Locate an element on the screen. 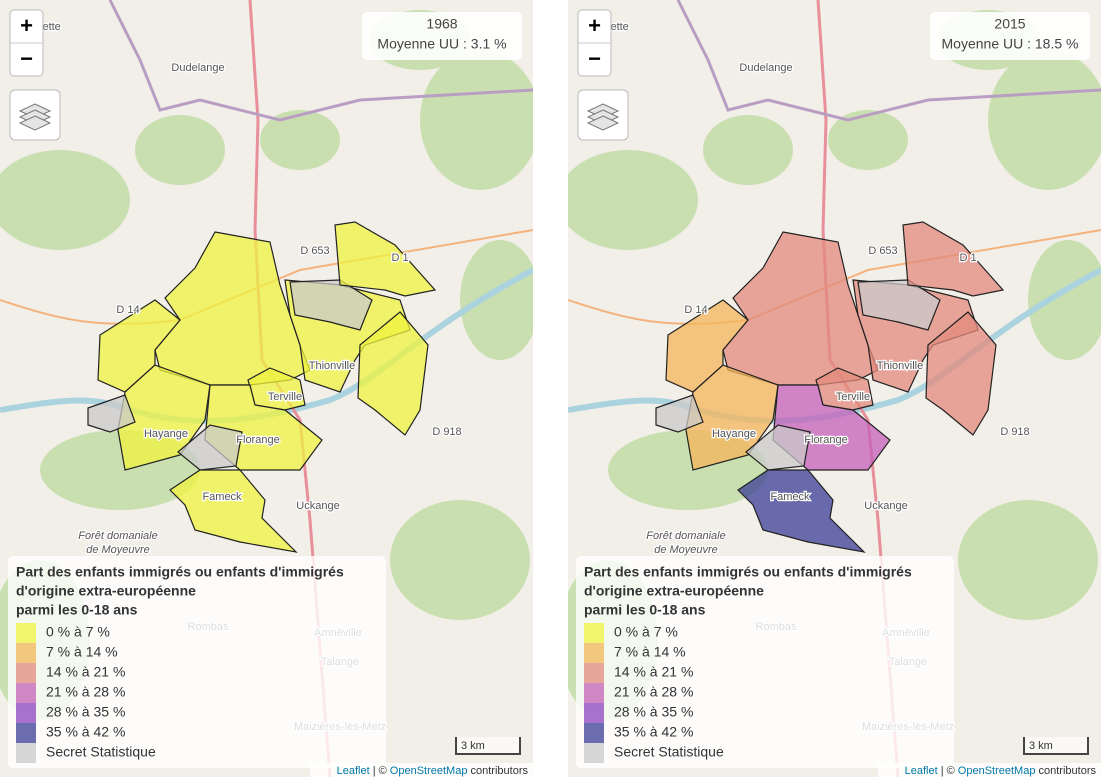 The width and height of the screenshot is (1101, 777). info-box is located at coordinates (1010, 36).